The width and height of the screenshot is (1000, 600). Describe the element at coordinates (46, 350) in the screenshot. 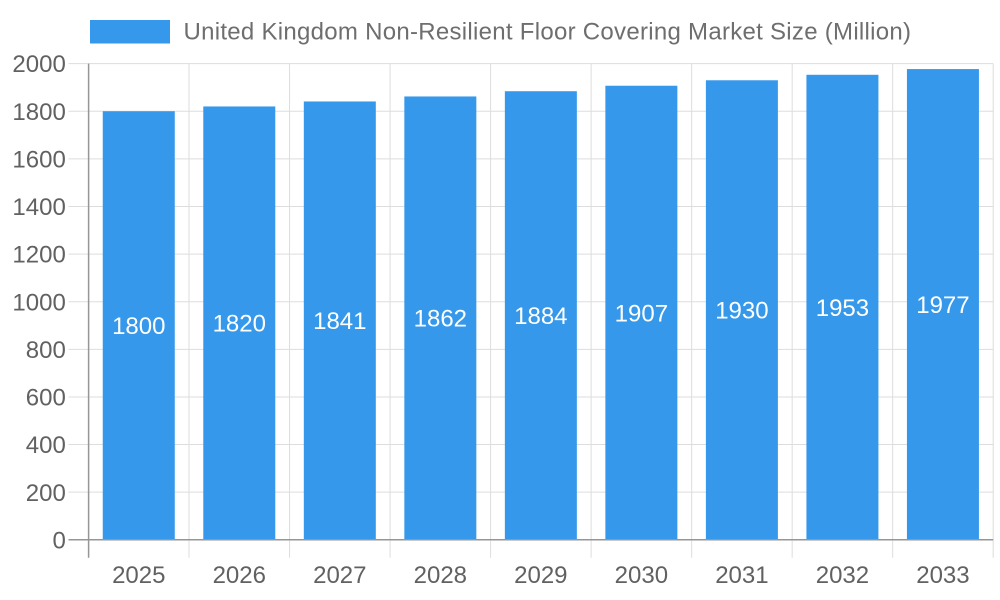

I see `svg-text: 800` at that location.